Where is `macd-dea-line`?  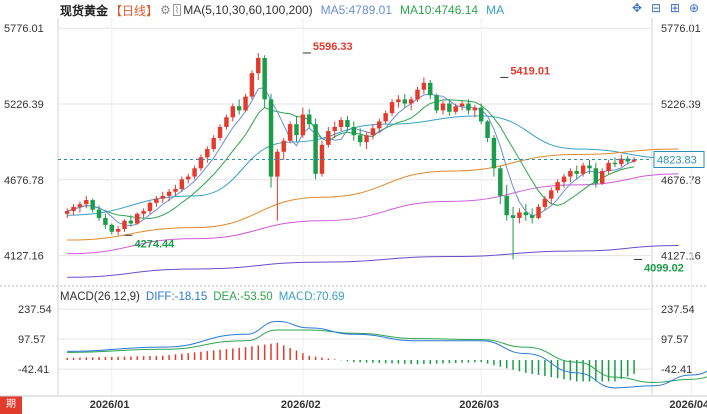
macd-dea-line is located at coordinates (387, 356).